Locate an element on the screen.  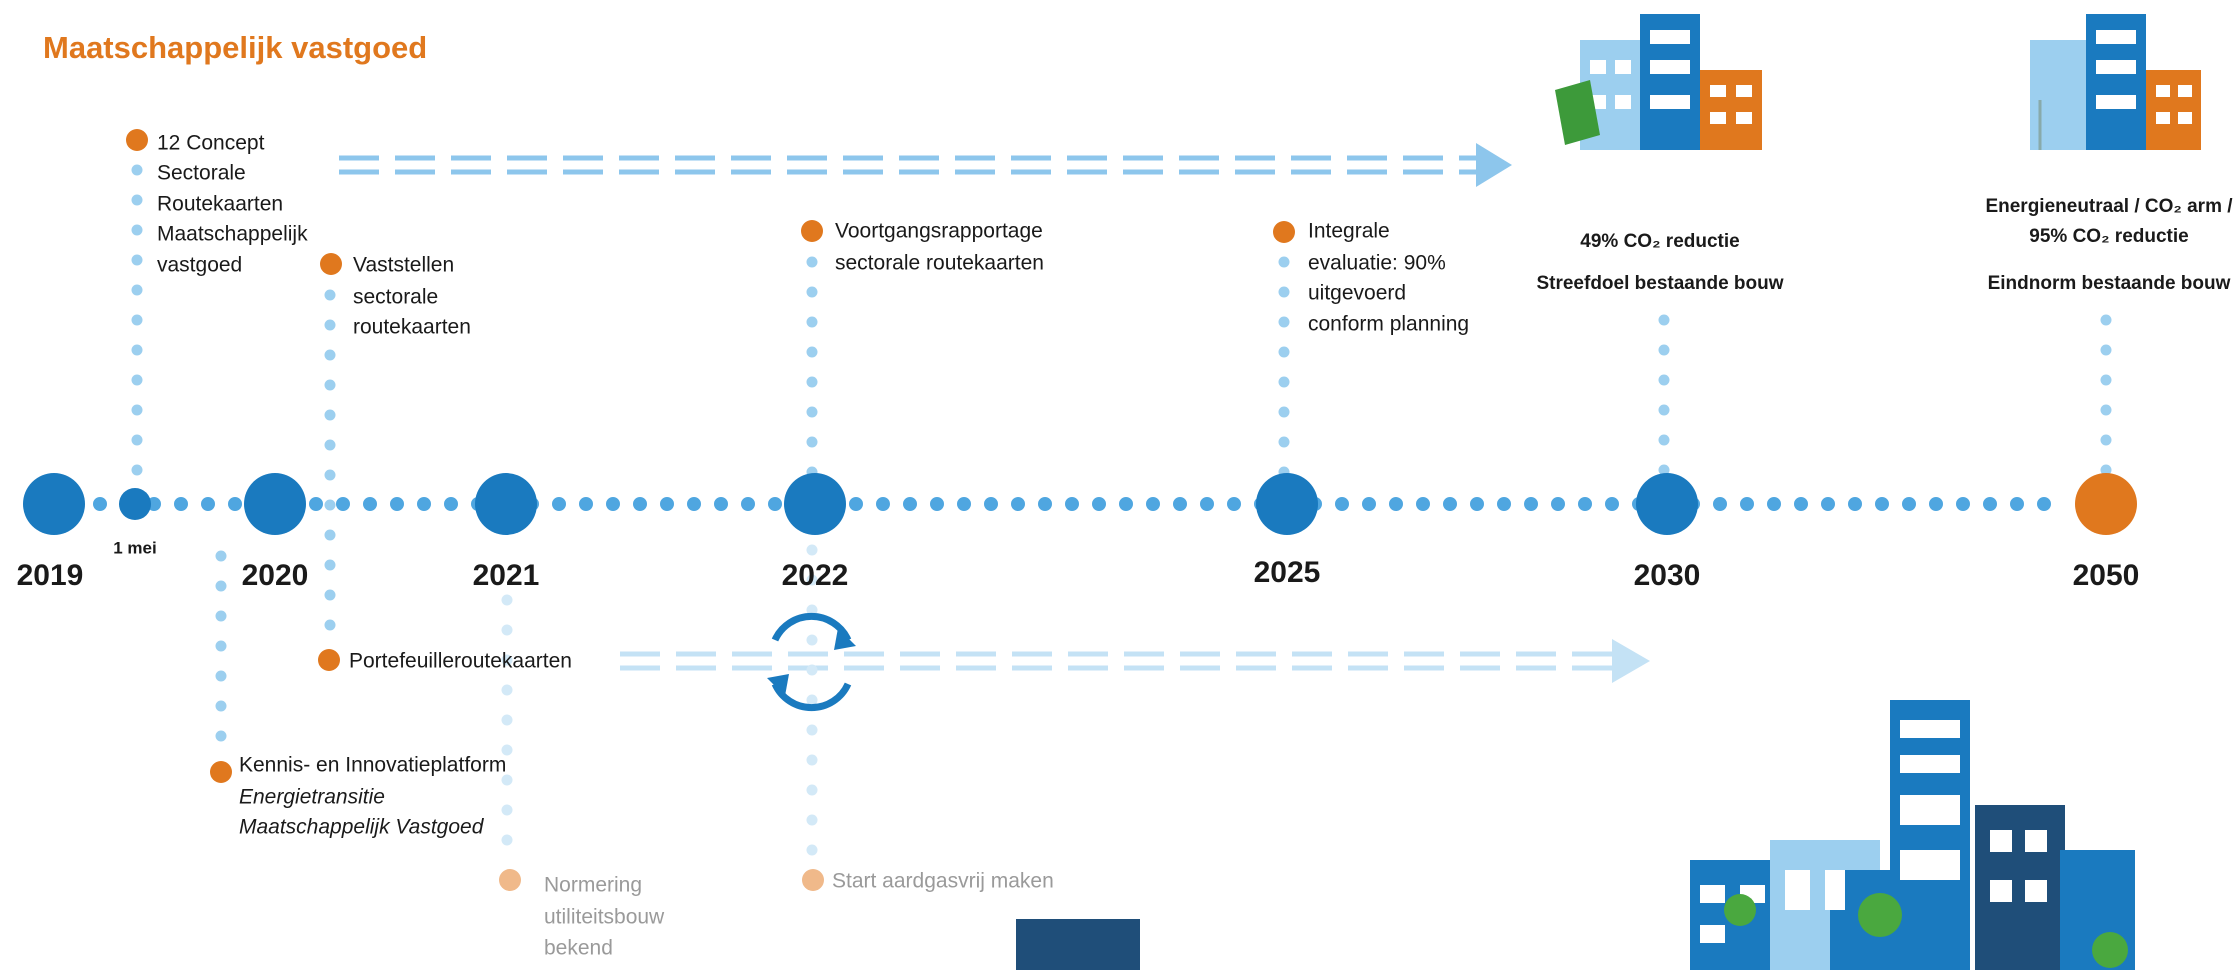
target-text: 95% CO₂ reductie is located at coordinates (2108, 236).